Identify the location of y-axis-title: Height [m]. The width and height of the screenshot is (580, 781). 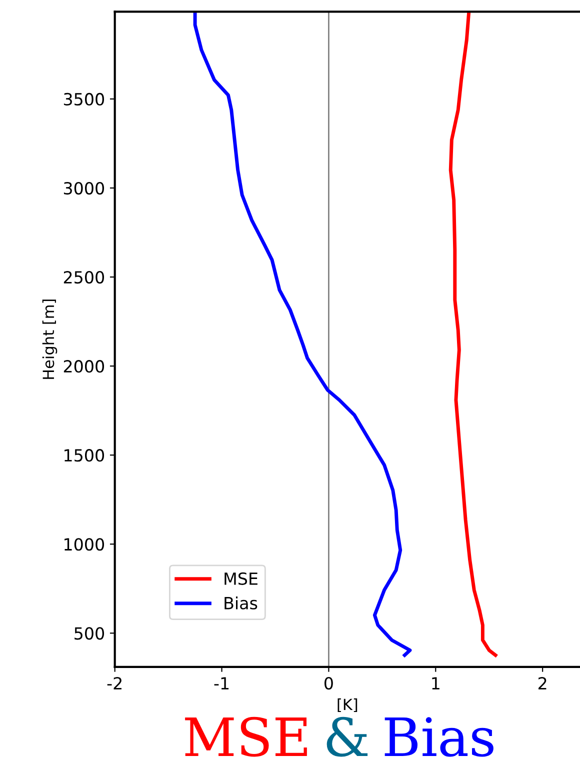
(50, 339).